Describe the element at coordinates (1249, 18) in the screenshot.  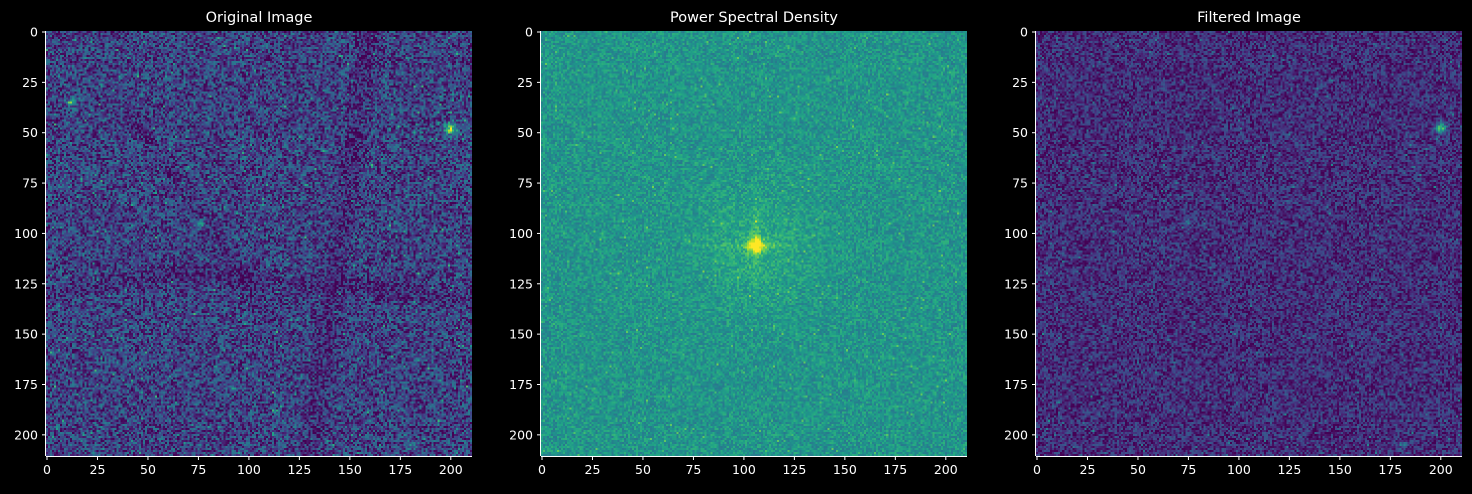
I see `panel-title: Filtered Image` at that location.